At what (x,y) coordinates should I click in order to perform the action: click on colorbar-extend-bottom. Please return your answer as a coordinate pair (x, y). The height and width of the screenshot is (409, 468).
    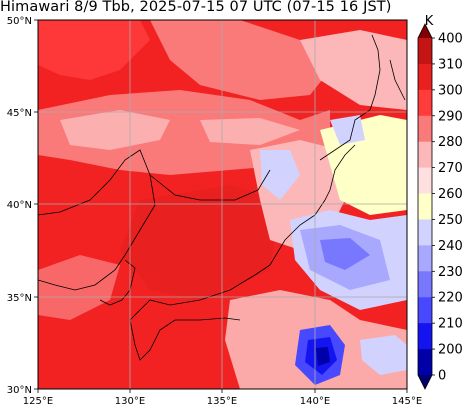
    Looking at the image, I should click on (425, 382).